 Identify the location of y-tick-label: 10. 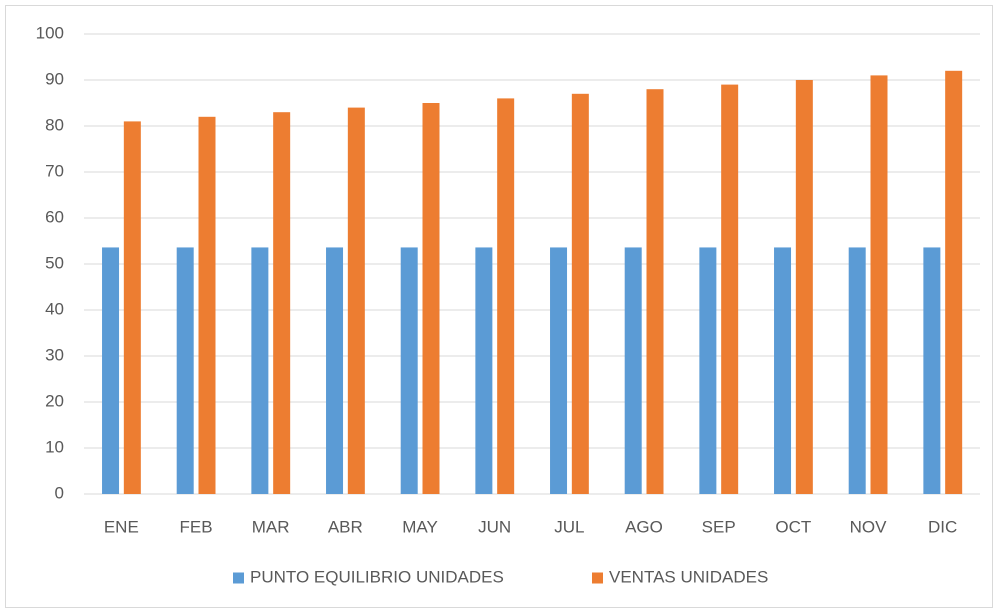
(54, 446).